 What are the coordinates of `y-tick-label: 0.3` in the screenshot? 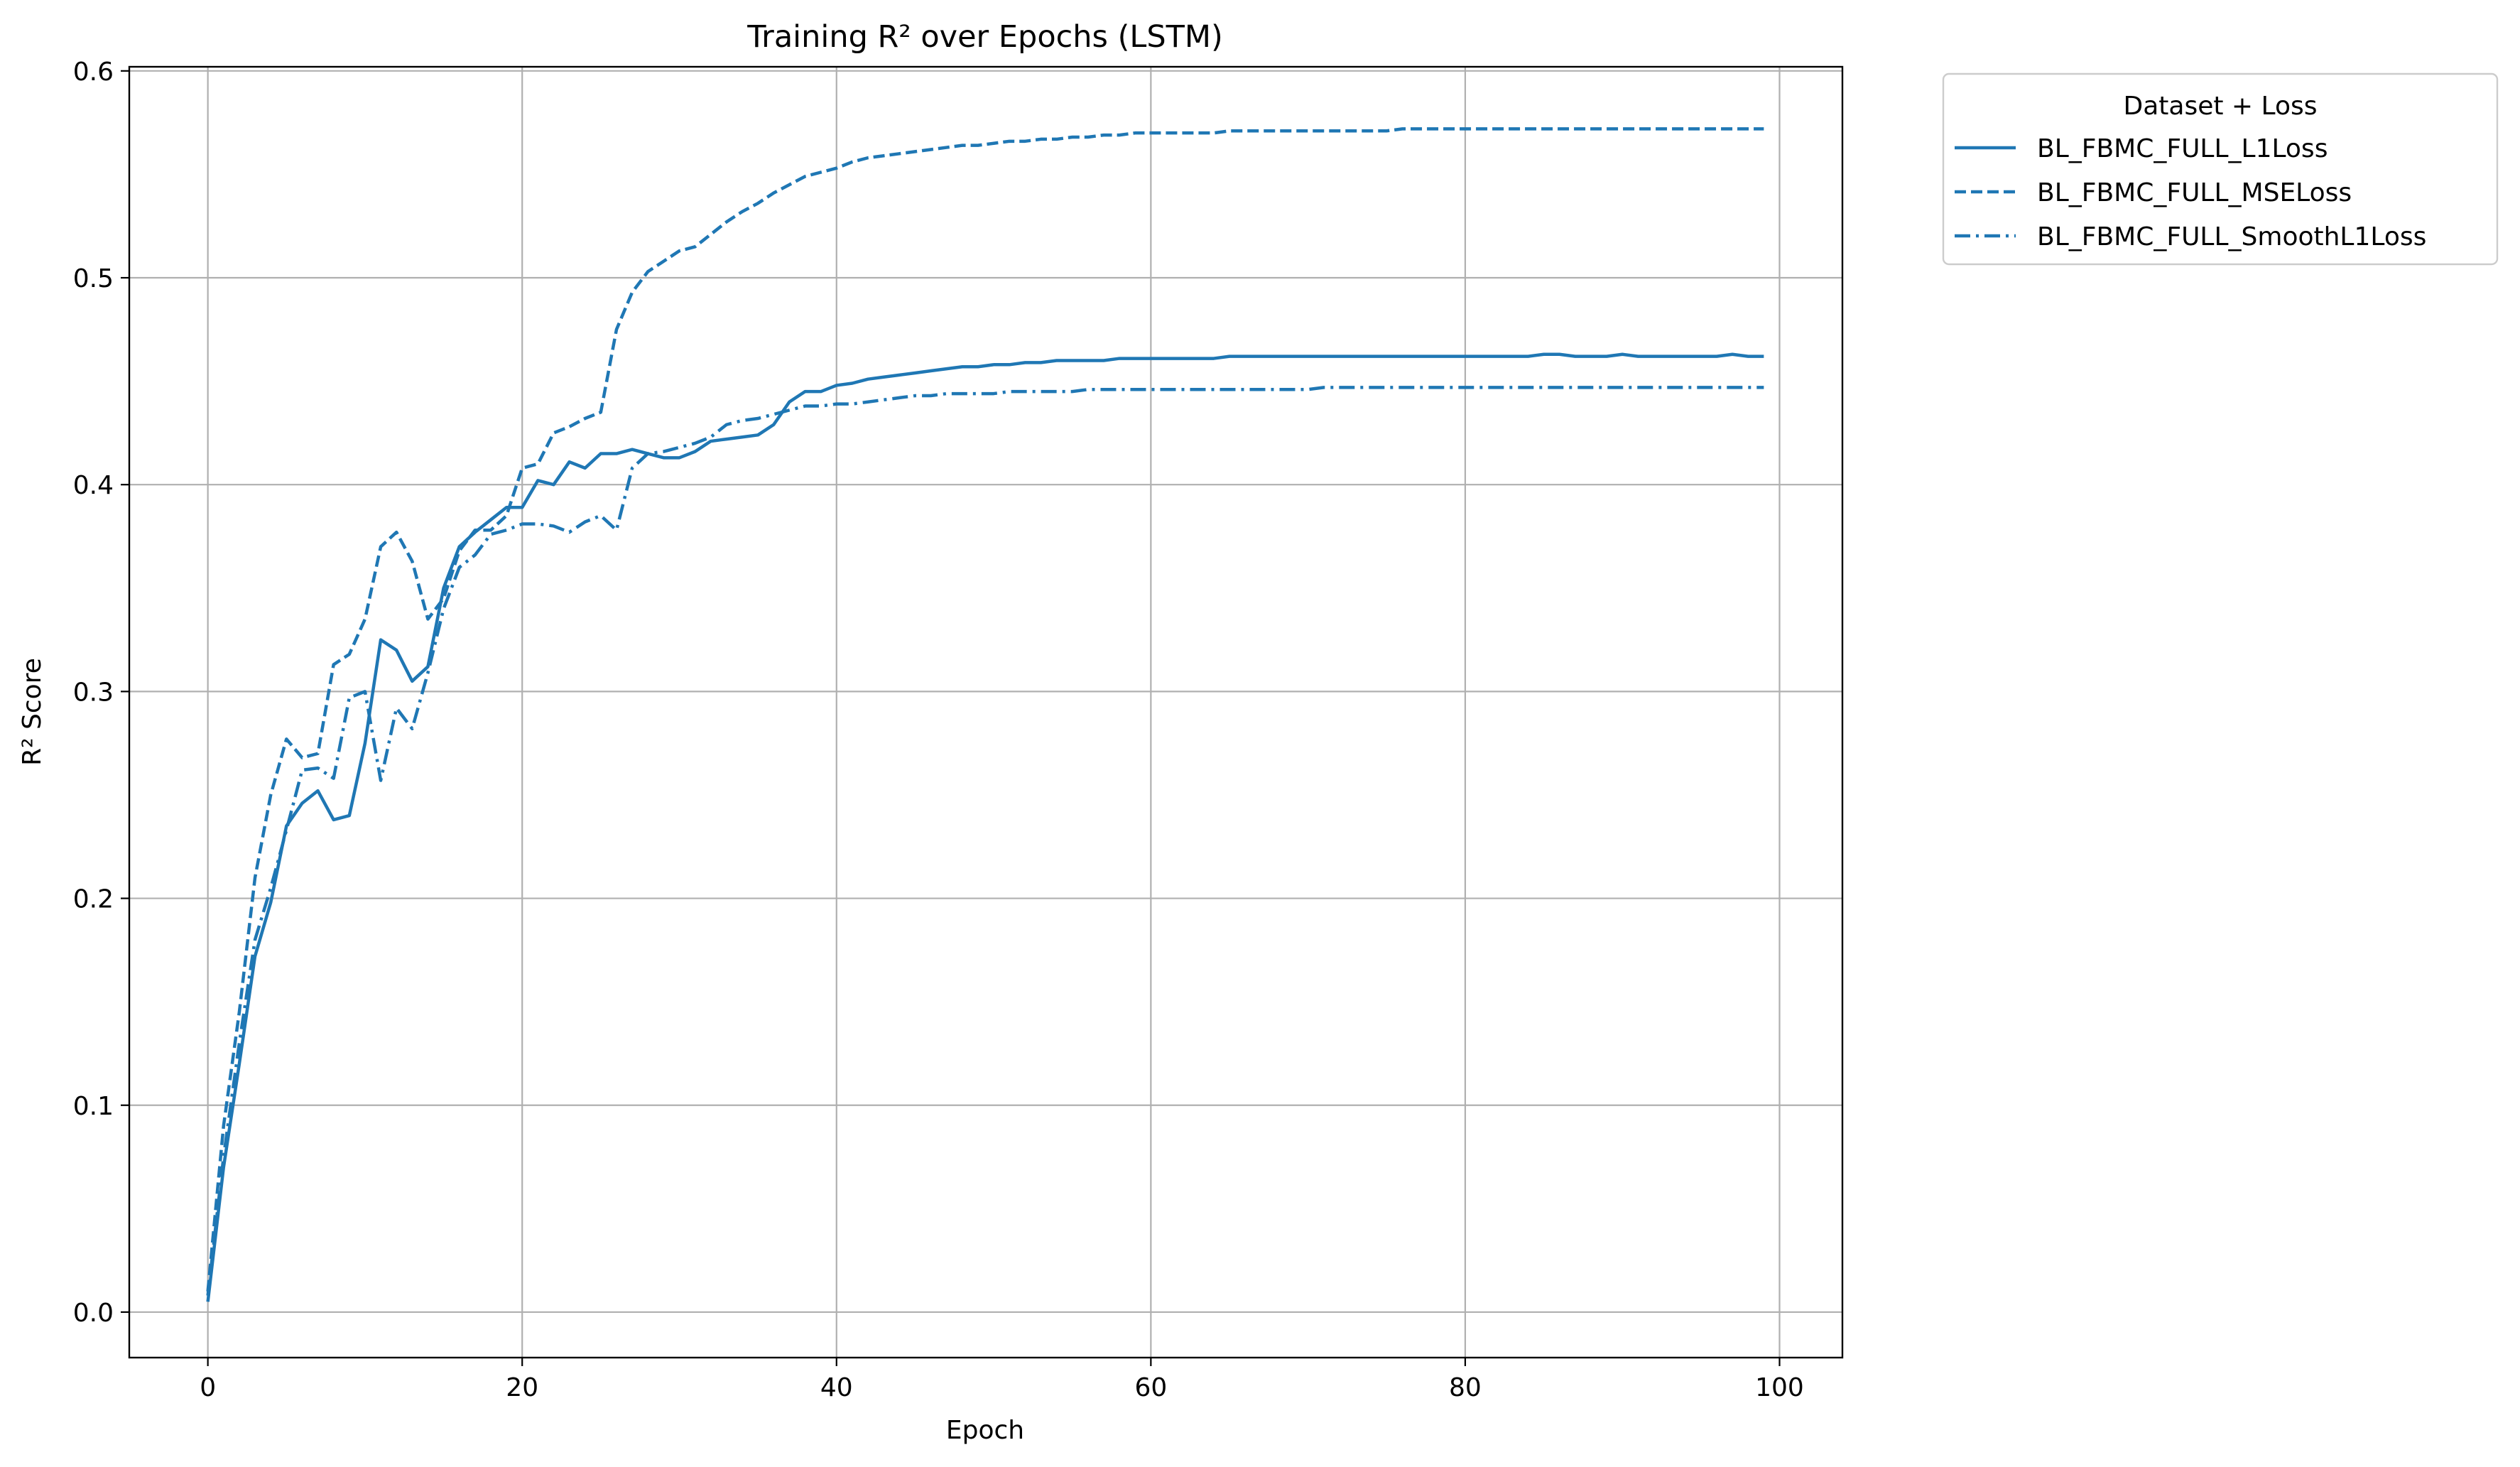 It's located at (94, 692).